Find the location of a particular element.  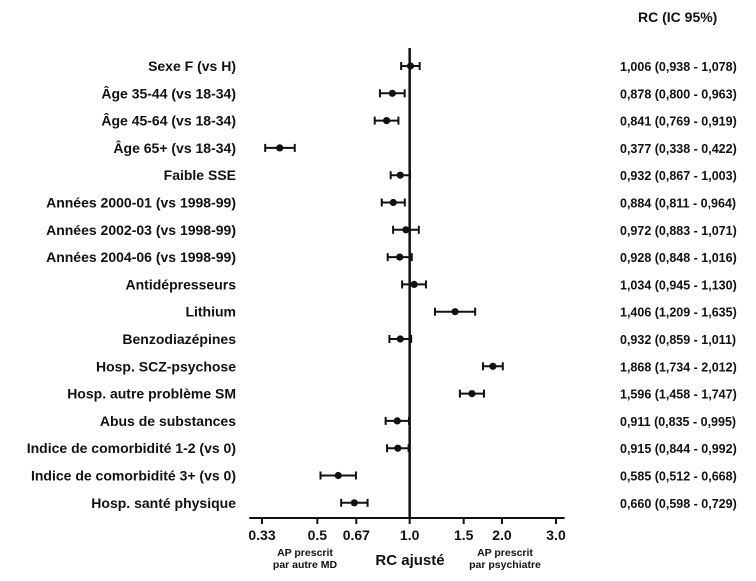

ci-value-text: 1,034 (0,945 - 1,130) is located at coordinates (678, 285).